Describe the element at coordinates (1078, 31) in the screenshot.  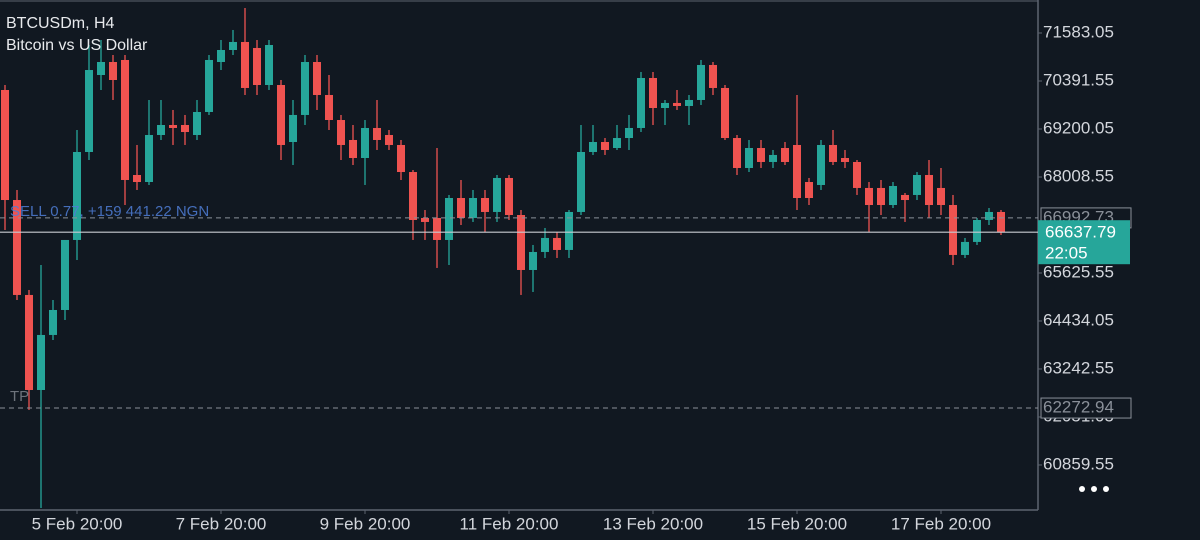
I see `y-tick-label: 71583.05` at that location.